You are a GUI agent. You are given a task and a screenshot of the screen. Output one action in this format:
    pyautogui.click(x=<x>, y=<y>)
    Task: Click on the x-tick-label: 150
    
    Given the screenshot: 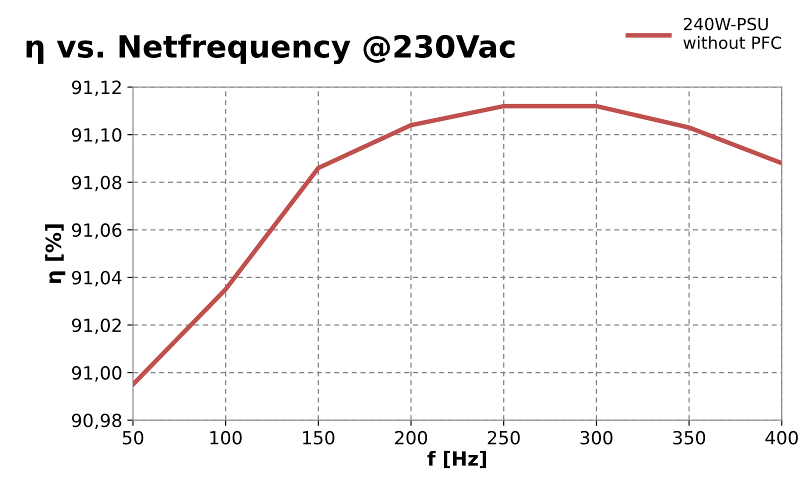 What is the action you would take?
    pyautogui.click(x=318, y=437)
    